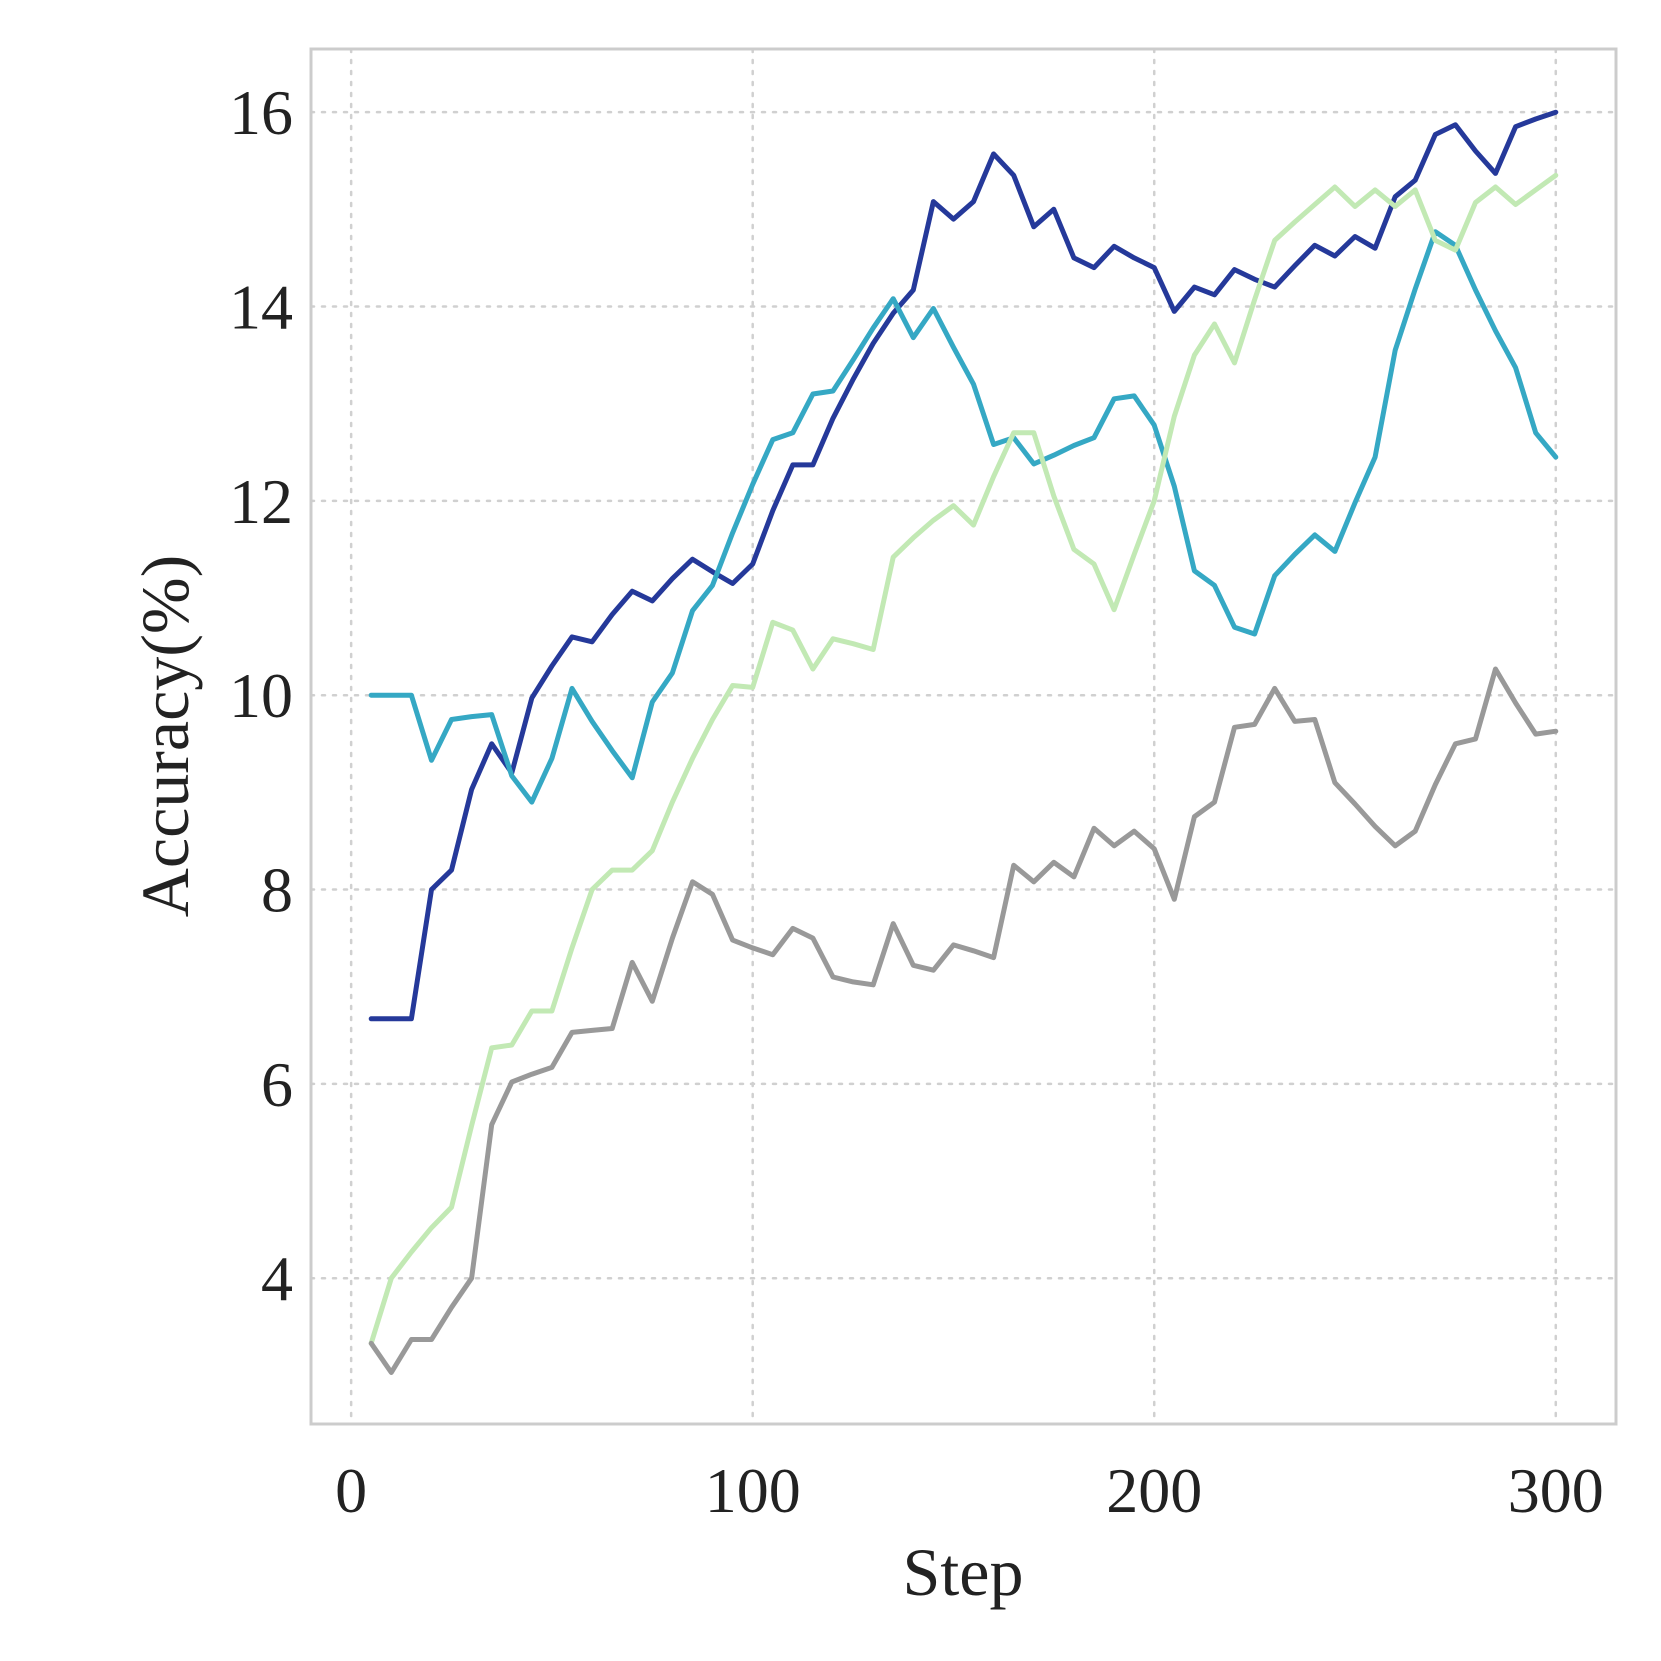 Image resolution: width=1661 pixels, height=1661 pixels. Describe the element at coordinates (277, 1084) in the screenshot. I see `y-tick-label: 6` at that location.